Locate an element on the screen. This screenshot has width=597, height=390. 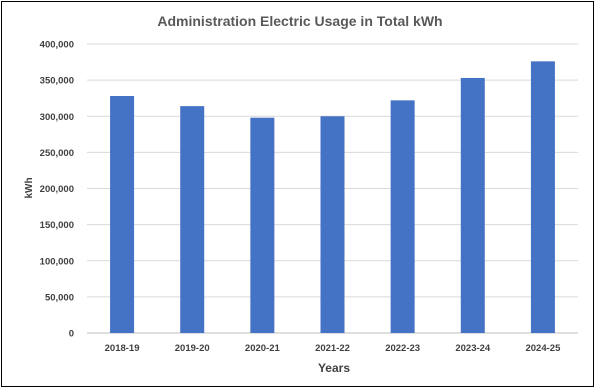
x-tick-label: 2023-24 is located at coordinates (473, 348).